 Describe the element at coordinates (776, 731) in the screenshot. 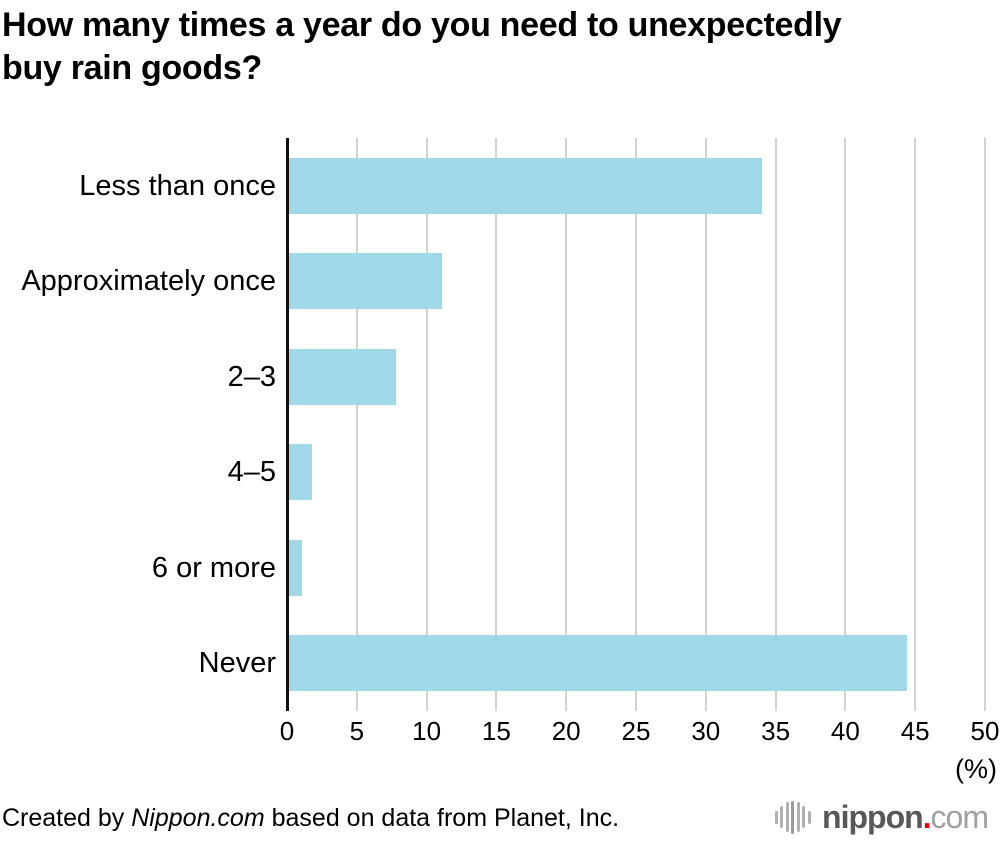

I see `x-tick-label-35: 35` at that location.